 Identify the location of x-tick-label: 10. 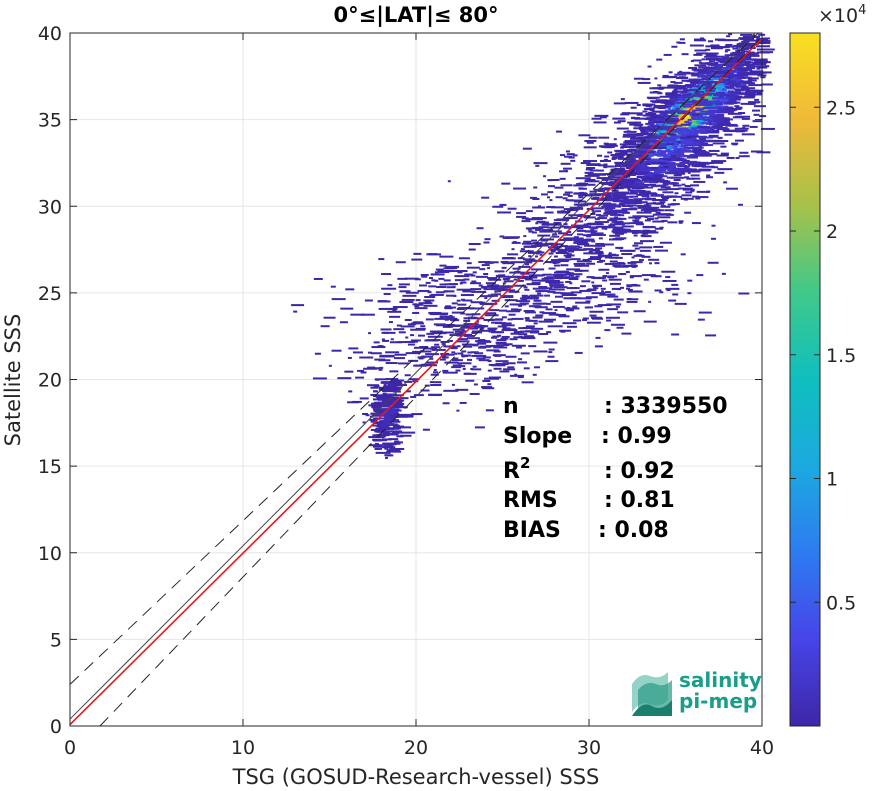
(243, 748).